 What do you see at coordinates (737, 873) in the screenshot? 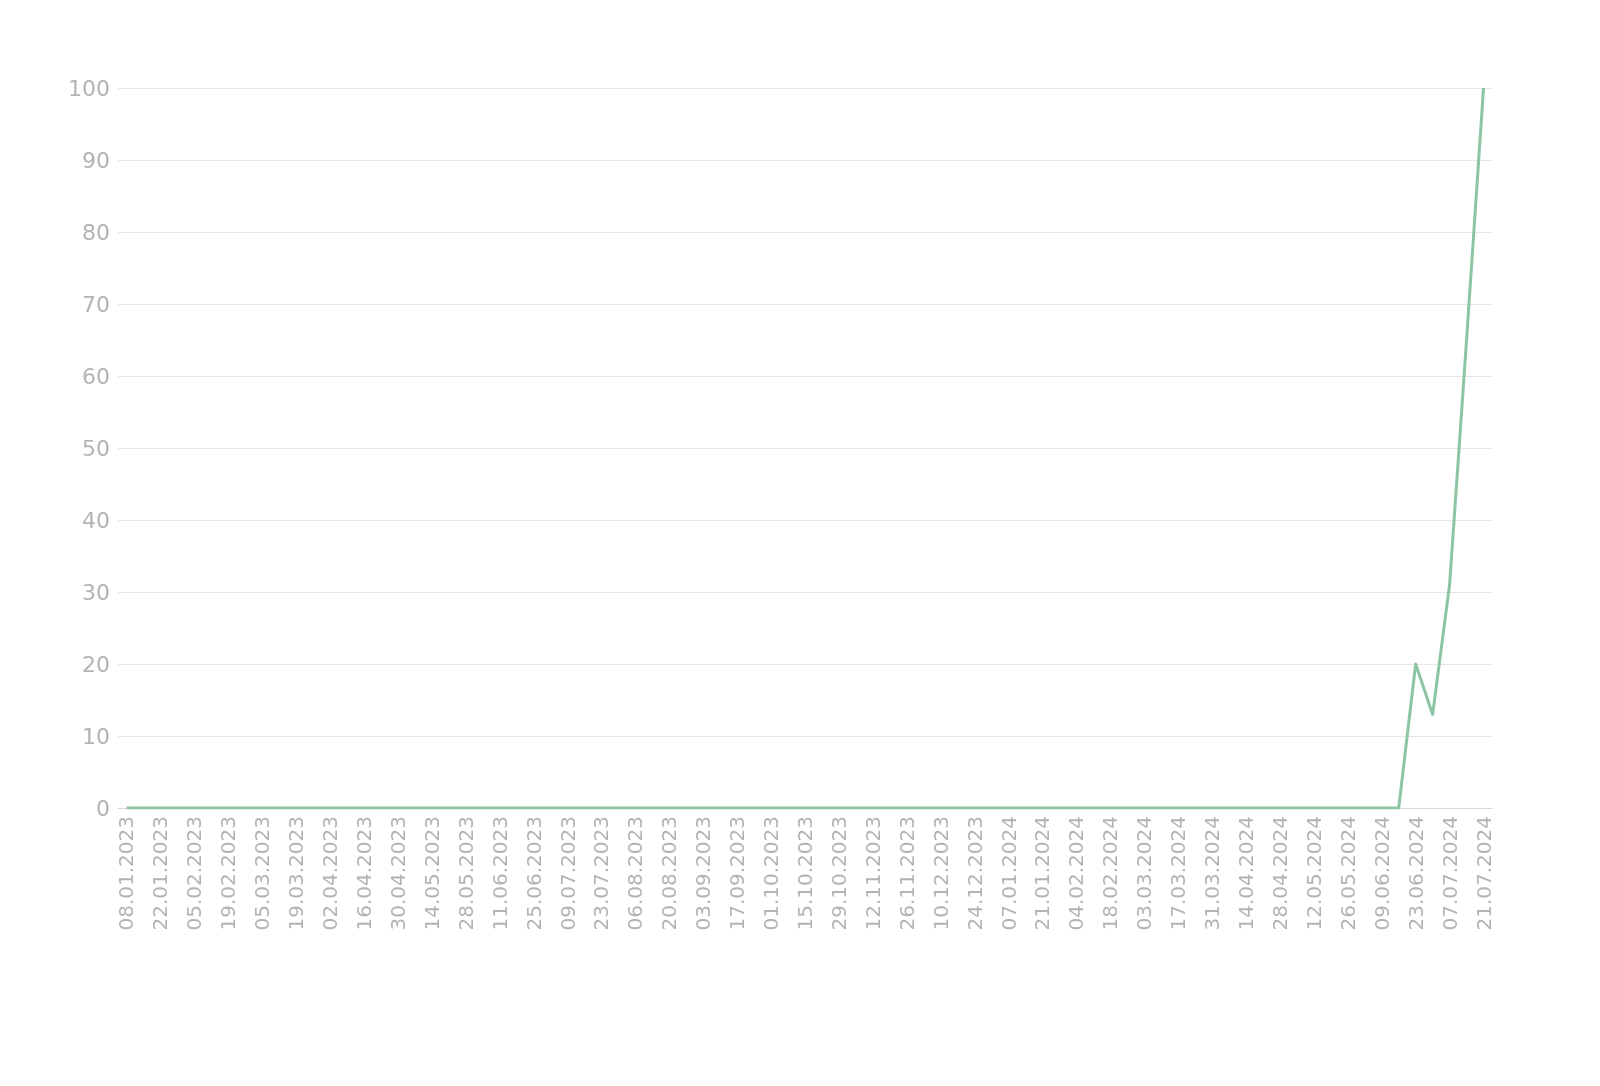
I see `x-tick-label: 17.09.2023` at bounding box center [737, 873].